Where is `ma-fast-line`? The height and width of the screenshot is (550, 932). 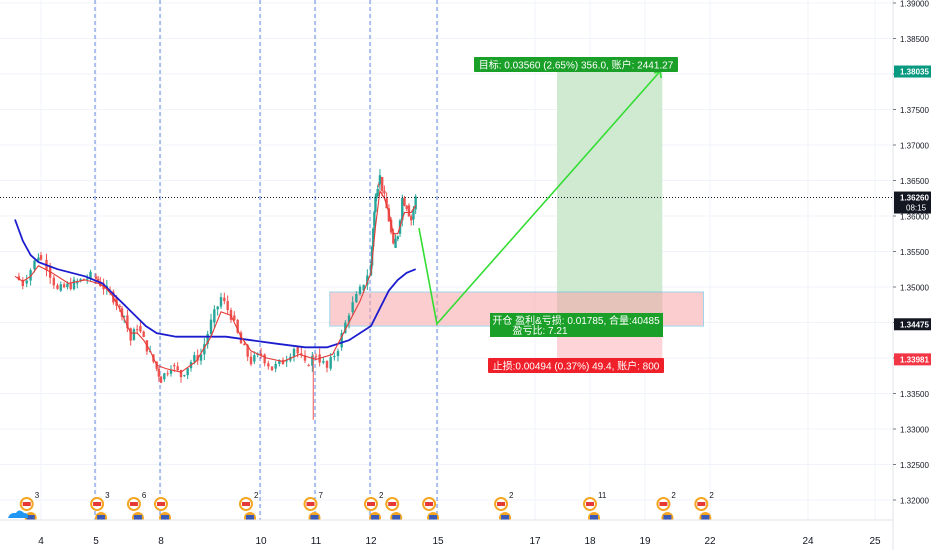 ma-fast-line is located at coordinates (215, 281).